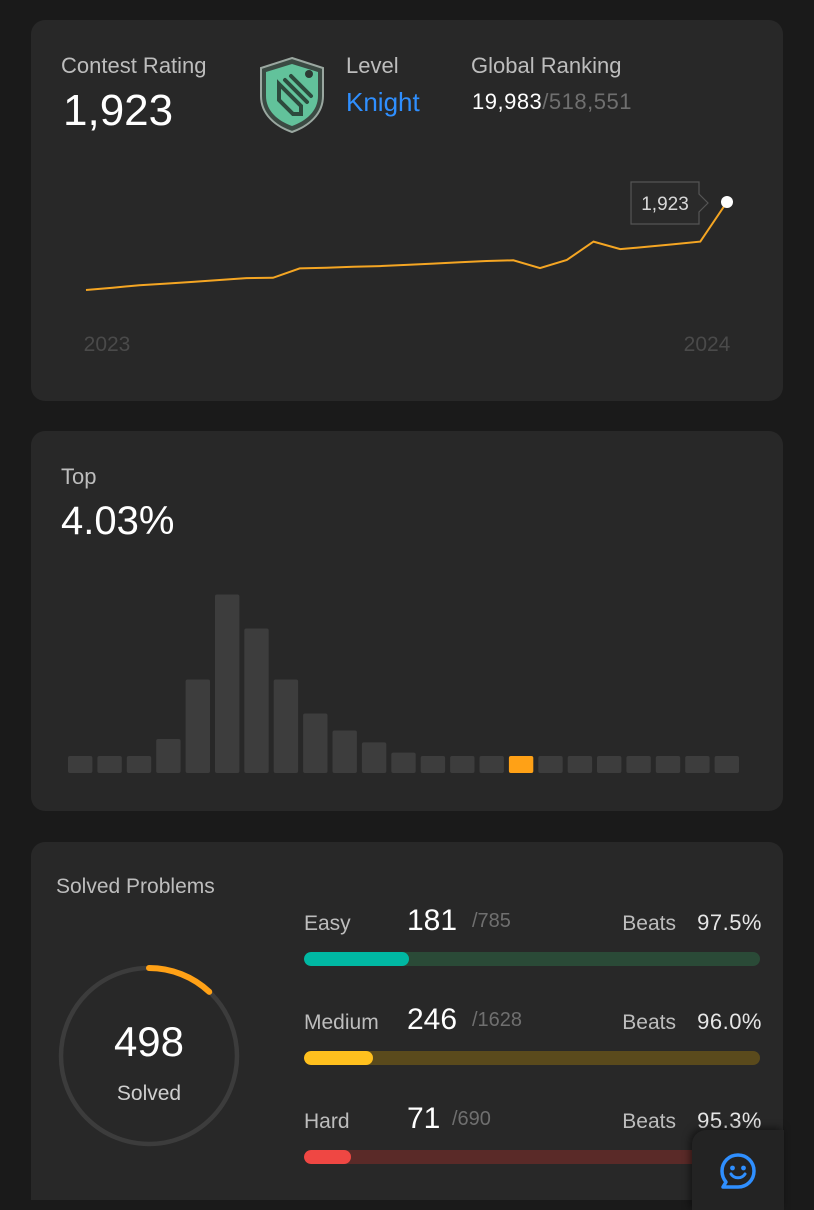 This screenshot has height=1210, width=814. Describe the element at coordinates (432, 920) in the screenshot. I see `difficulty-solved: 181` at that location.